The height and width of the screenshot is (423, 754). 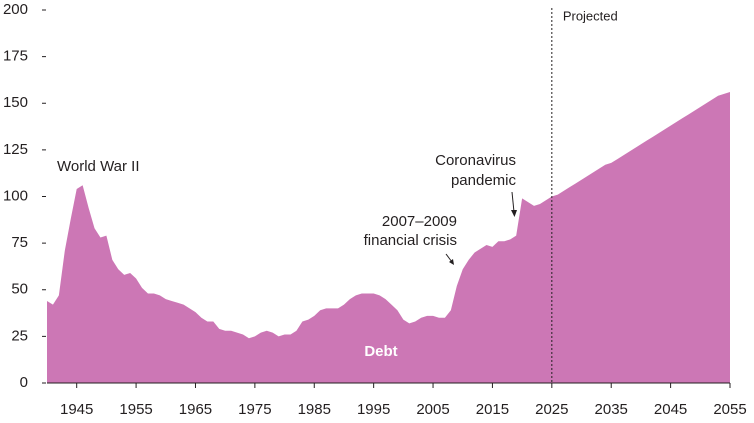 What do you see at coordinates (15, 56) in the screenshot?
I see `y-tick-label: 175` at bounding box center [15, 56].